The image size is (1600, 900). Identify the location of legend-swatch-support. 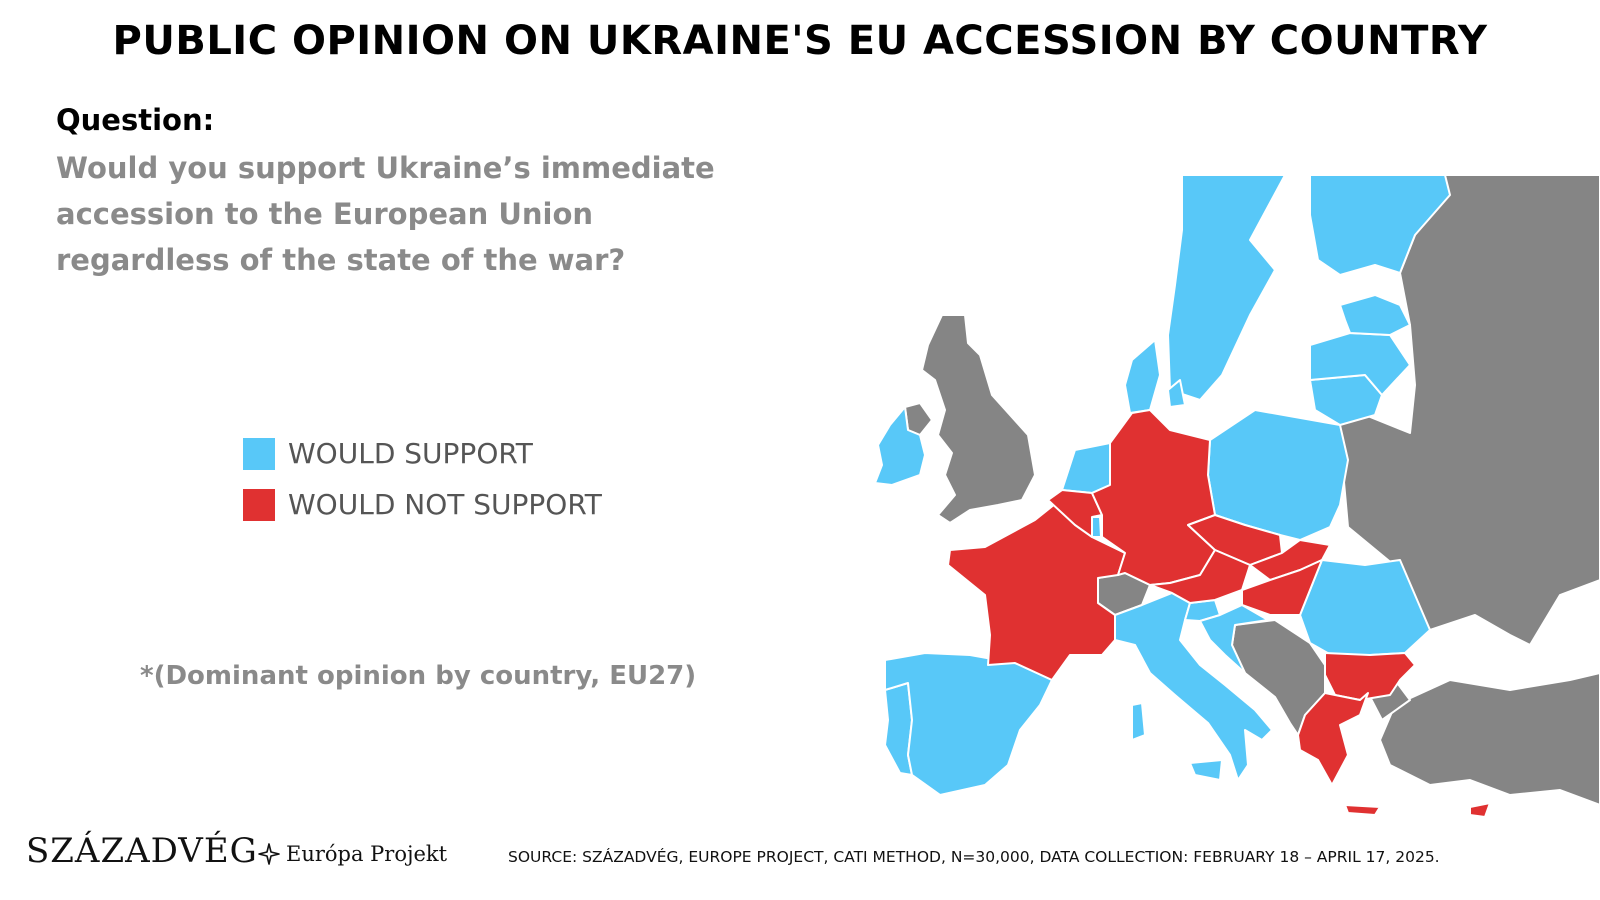
(259, 453).